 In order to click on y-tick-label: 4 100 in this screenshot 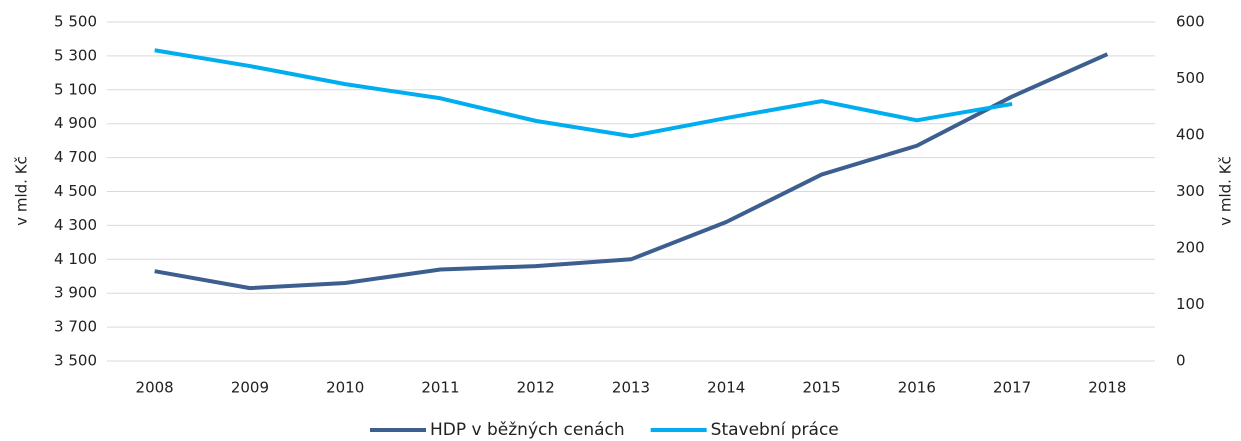, I will do `click(75, 259)`.